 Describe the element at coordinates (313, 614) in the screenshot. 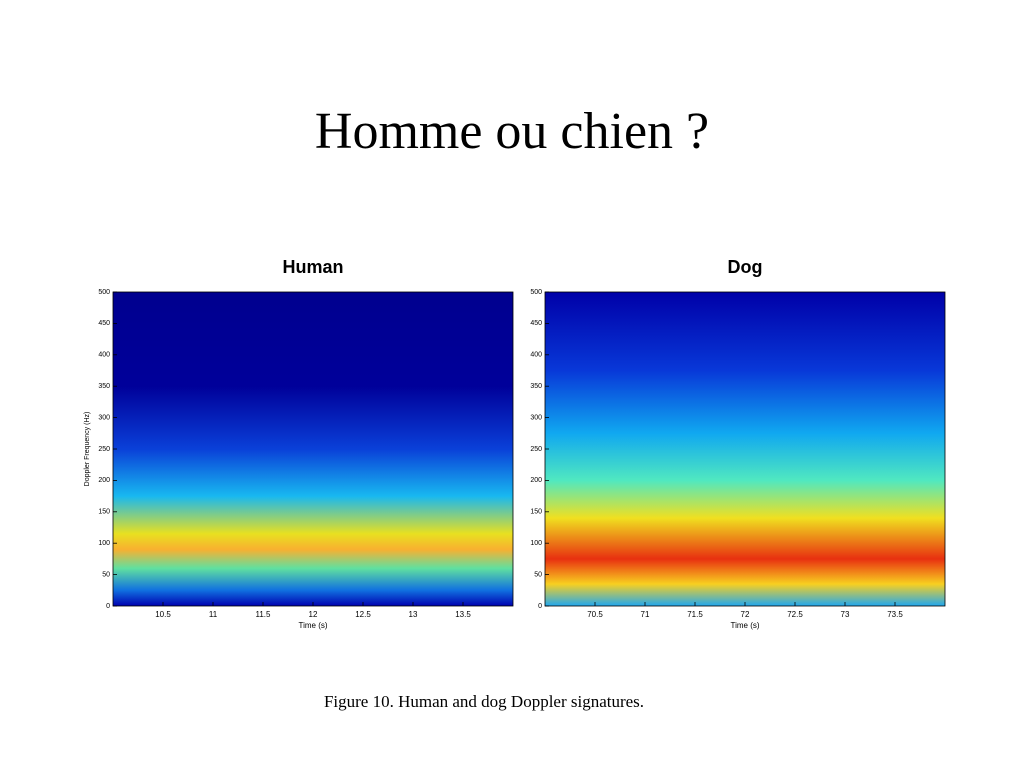

I see `x-tick-label: 12` at that location.